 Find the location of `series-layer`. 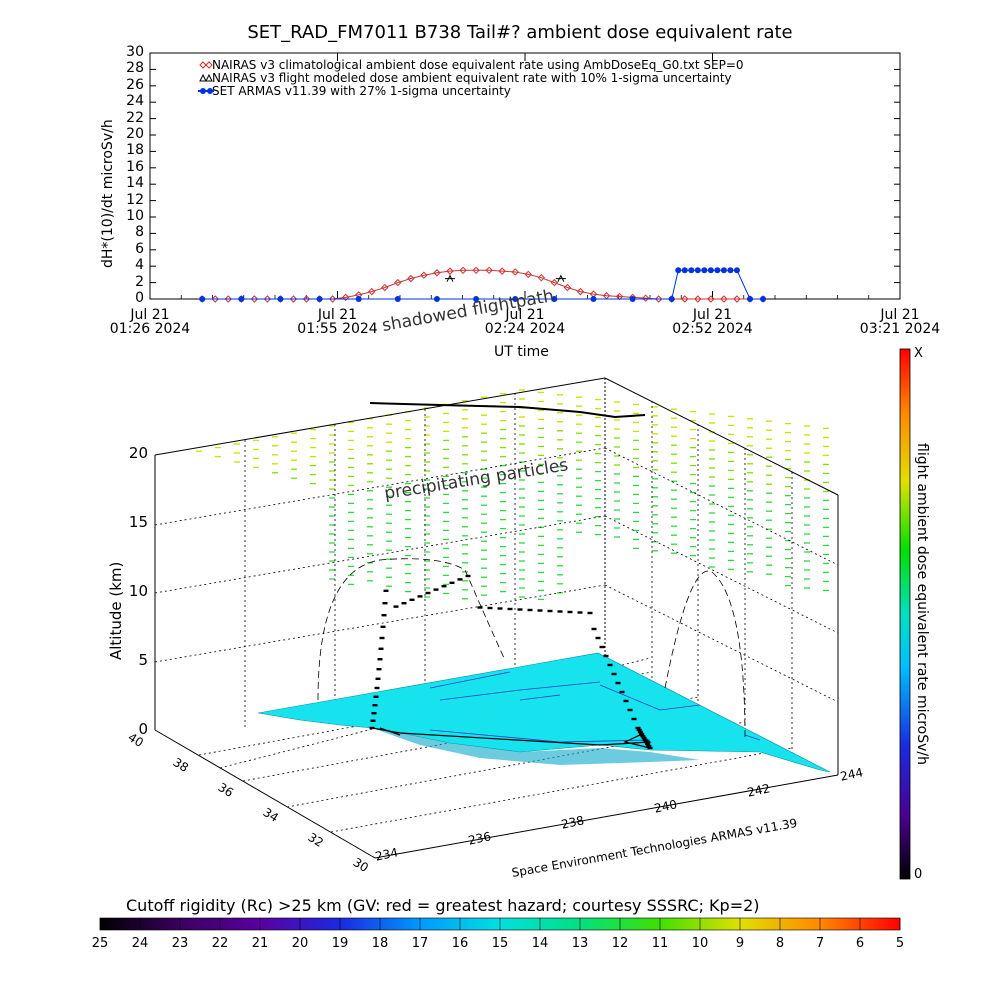

series-layer is located at coordinates (482, 284).